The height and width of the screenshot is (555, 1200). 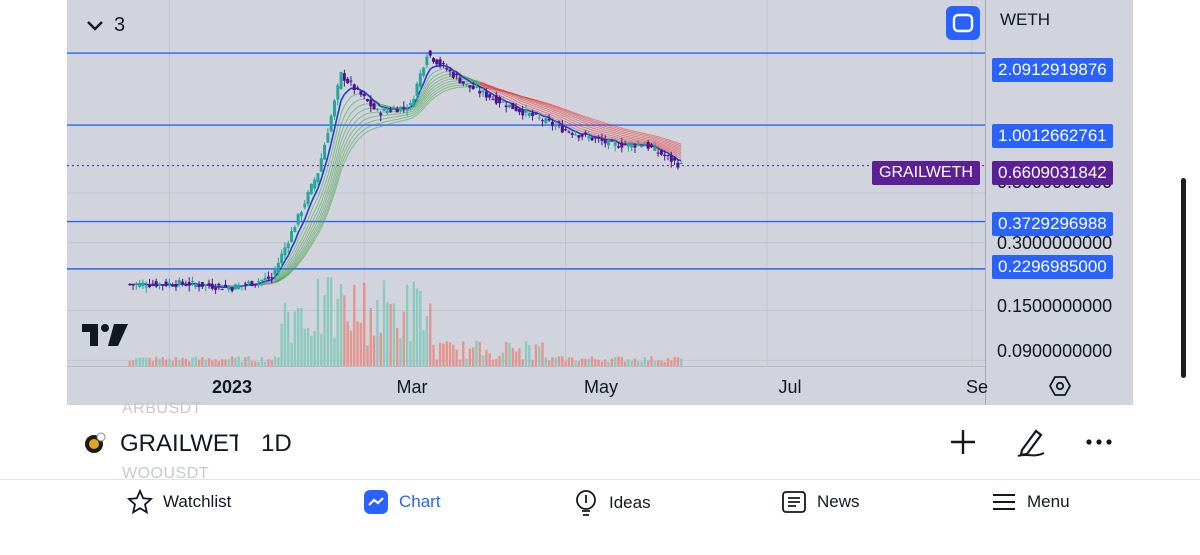 I want to click on nav-chart: Chart, so click(x=402, y=502).